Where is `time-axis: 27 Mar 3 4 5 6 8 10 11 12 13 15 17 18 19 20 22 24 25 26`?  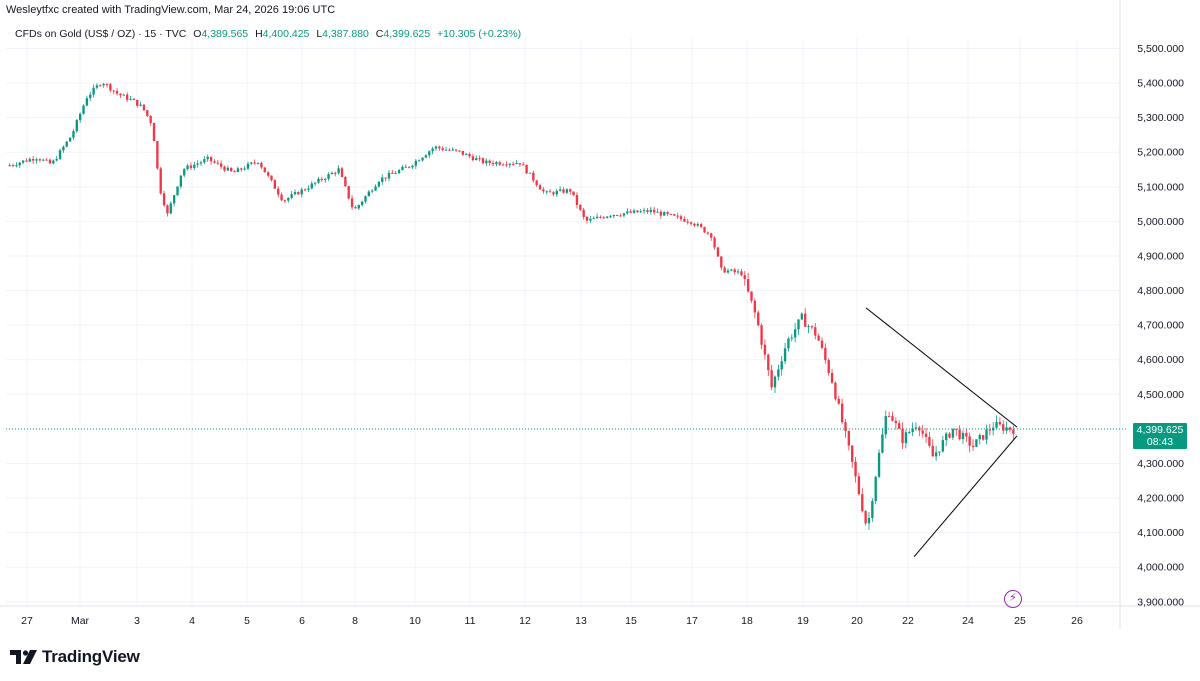 time-axis: 27 Mar 3 4 5 6 8 10 11 12 13 15 17 18 19 20 22 24 25 26 is located at coordinates (552, 621).